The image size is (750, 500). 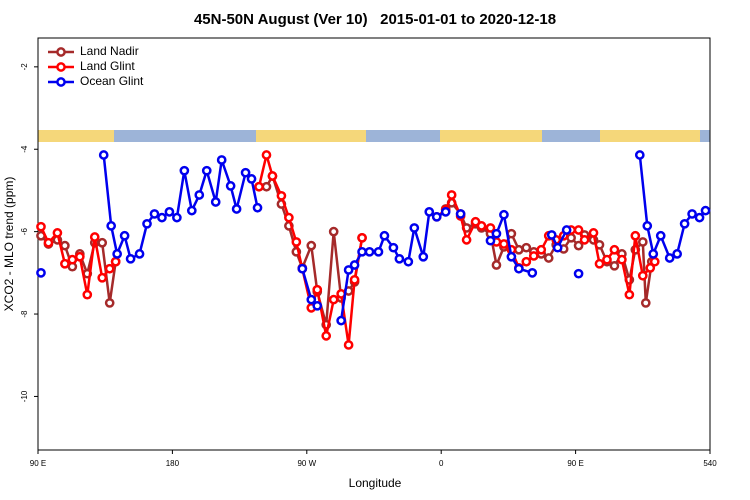 What do you see at coordinates (109, 51) in the screenshot?
I see `legend-label: Land Nadir` at bounding box center [109, 51].